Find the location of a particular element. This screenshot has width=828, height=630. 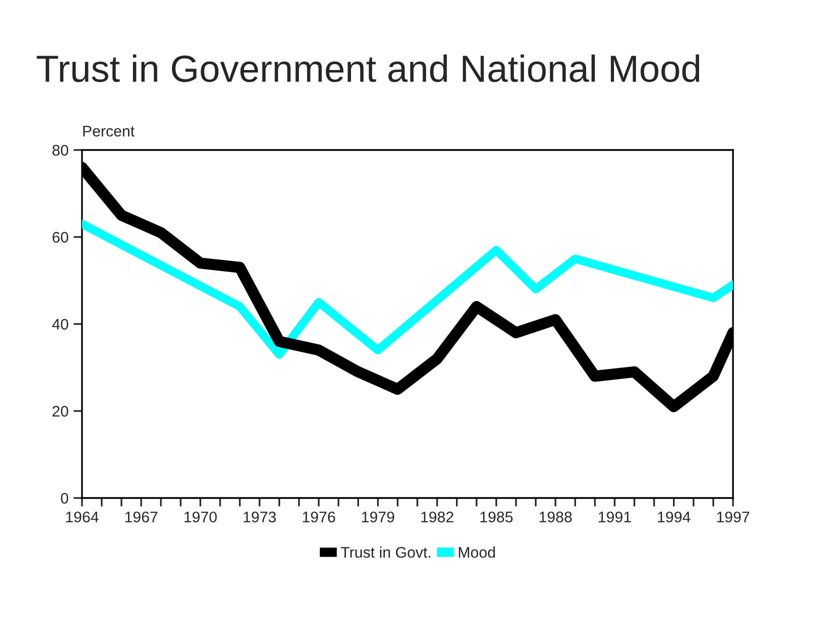

x-tick-label: 1997 is located at coordinates (733, 517).